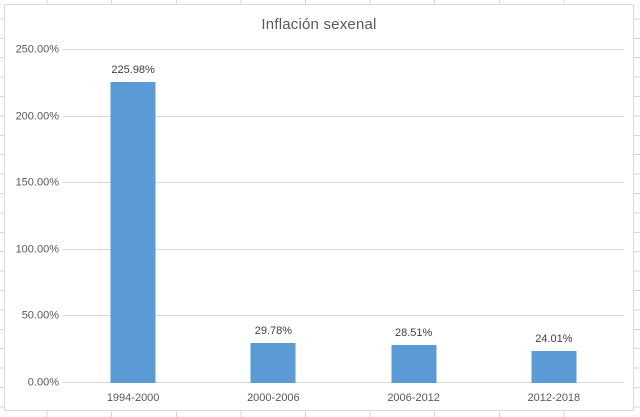 This screenshot has height=417, width=640. What do you see at coordinates (37, 182) in the screenshot?
I see `y-axis-tick-label: 150.00%` at bounding box center [37, 182].